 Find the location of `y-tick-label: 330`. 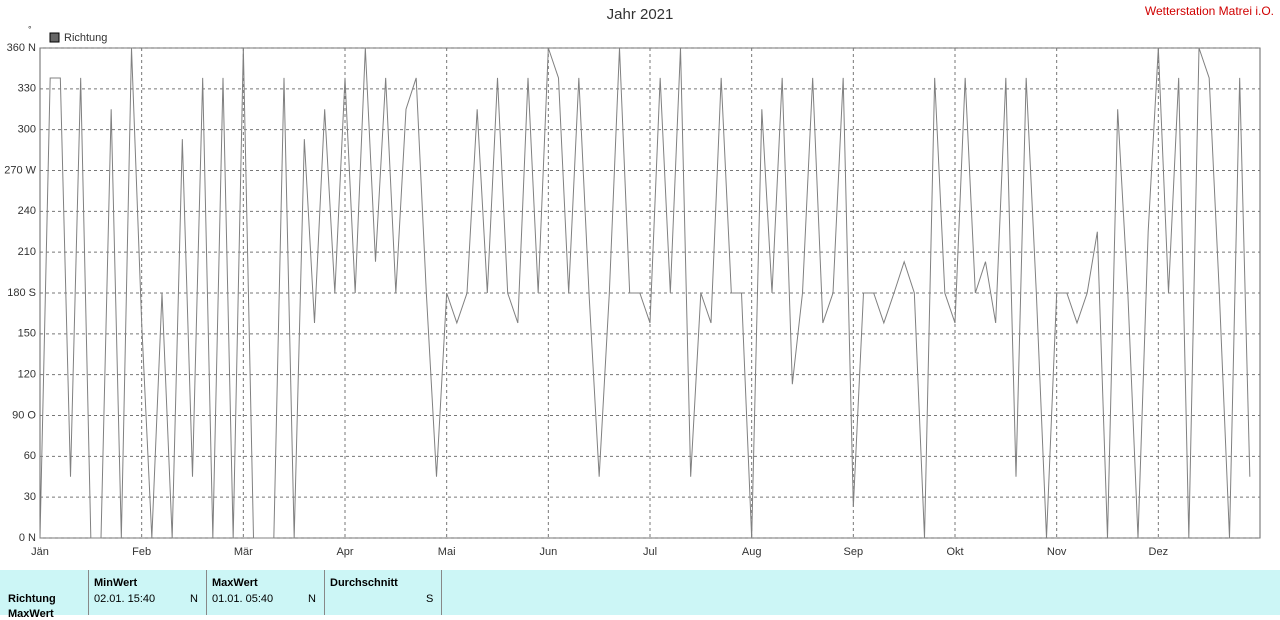

y-tick-label: 330 is located at coordinates (27, 89).